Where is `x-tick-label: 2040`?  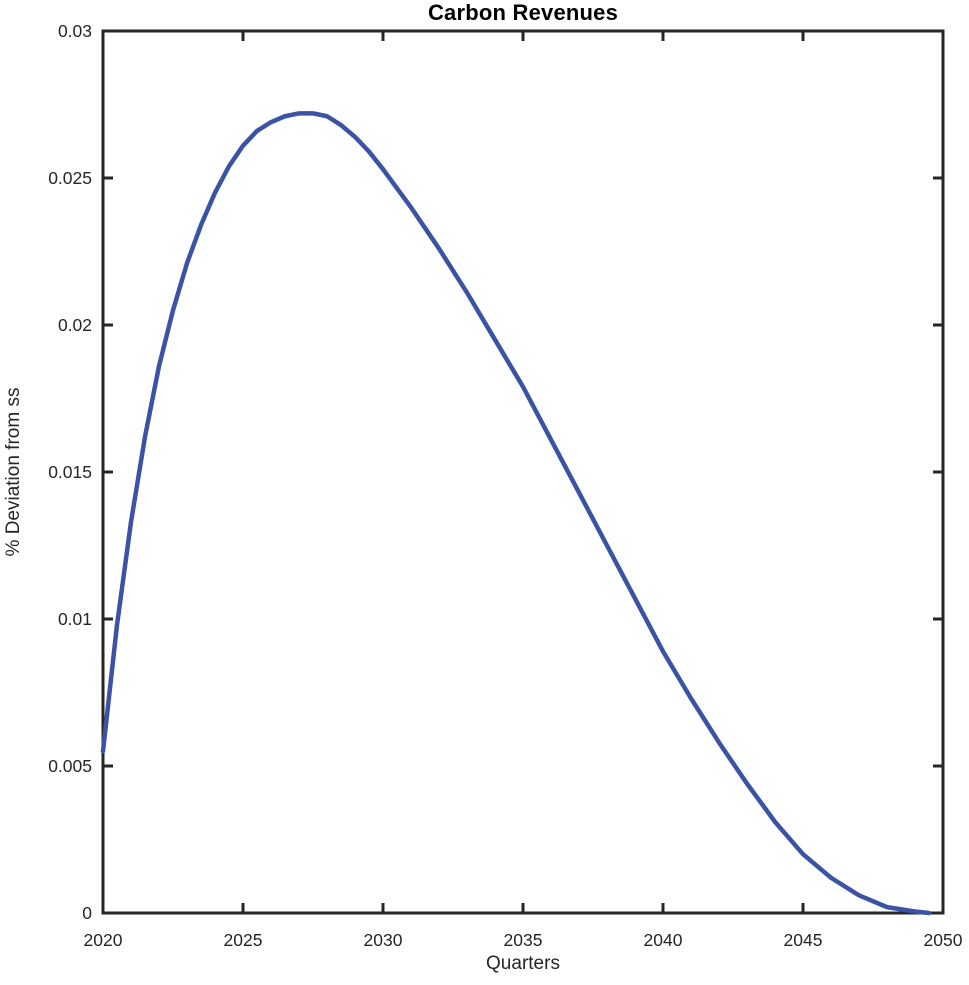 x-tick-label: 2040 is located at coordinates (663, 940).